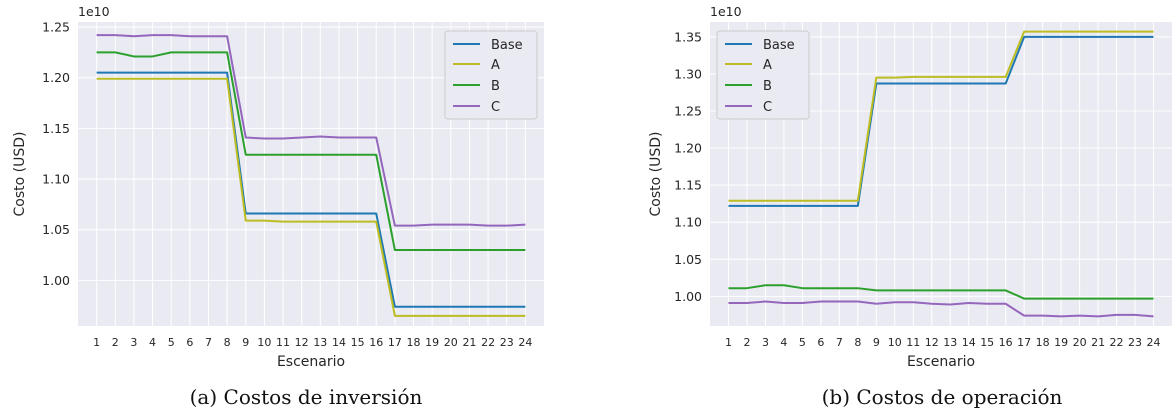 Image resolution: width=1176 pixels, height=416 pixels. Describe the element at coordinates (941, 116) in the screenshot. I see `series-line-a` at that location.